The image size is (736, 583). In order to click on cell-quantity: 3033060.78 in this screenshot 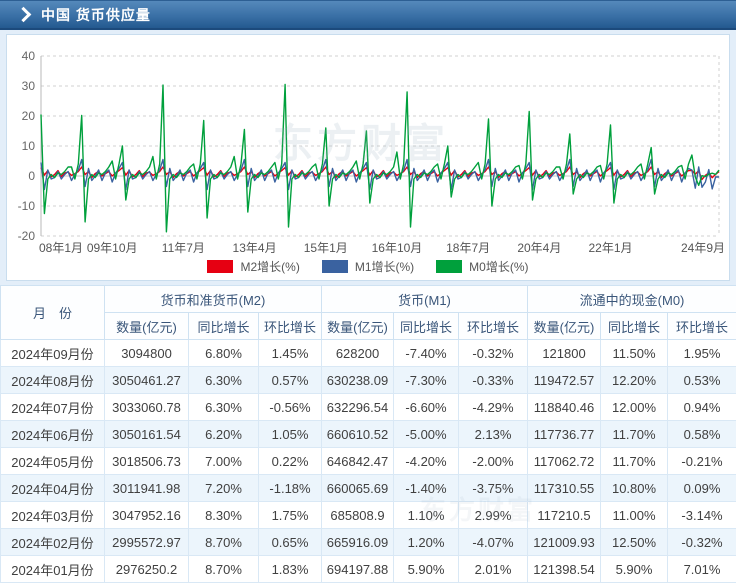, I will do `click(147, 407)`.